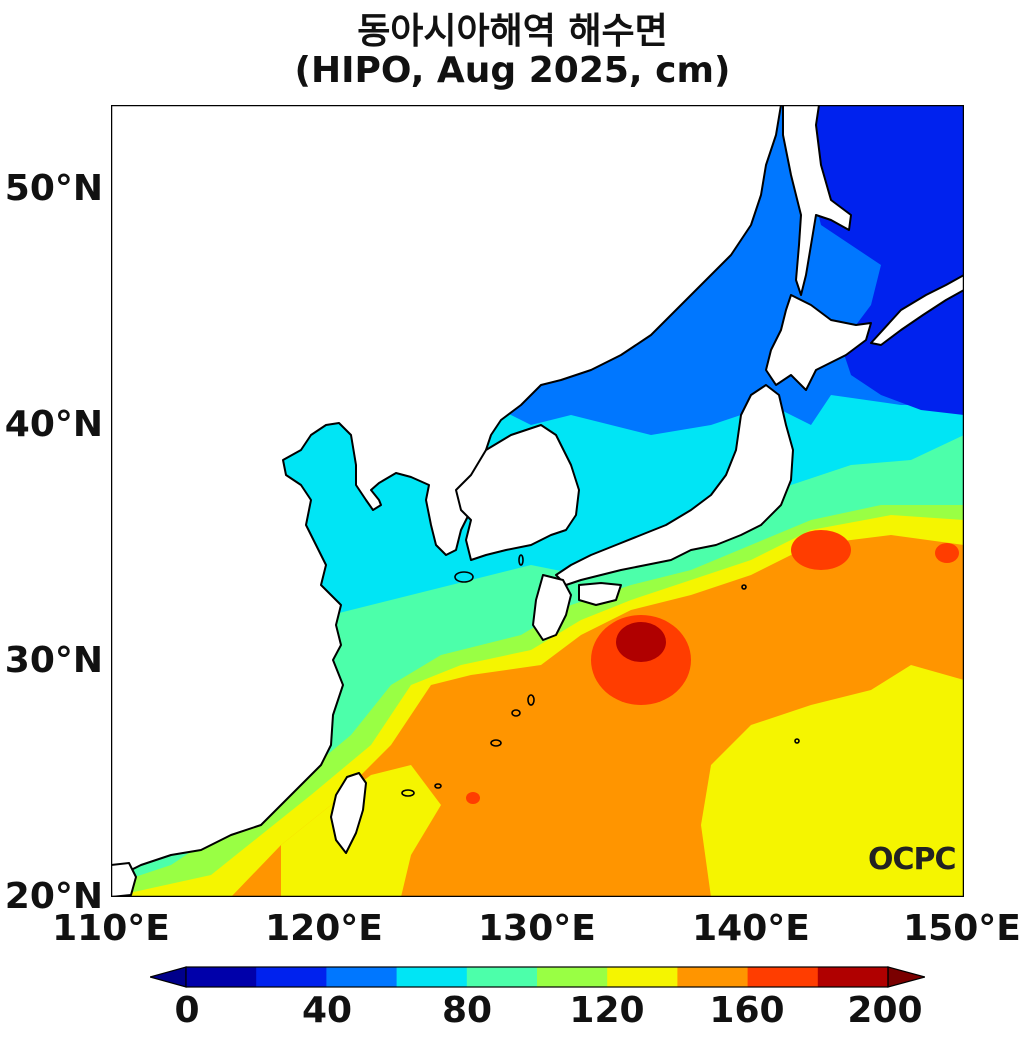  What do you see at coordinates (324, 928) in the screenshot?
I see `lon-tick-label: 120°E` at bounding box center [324, 928].